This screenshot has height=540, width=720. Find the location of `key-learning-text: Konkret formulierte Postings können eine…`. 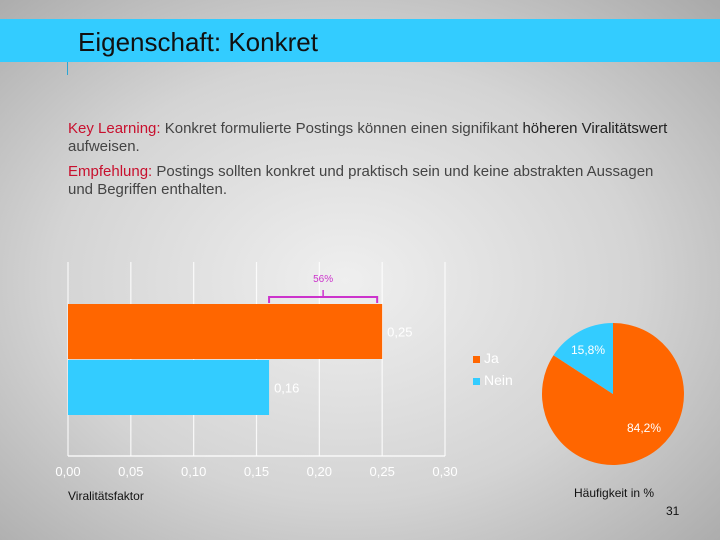

key-learning-text: Konkret formulierte Postings können eine… is located at coordinates (341, 128).